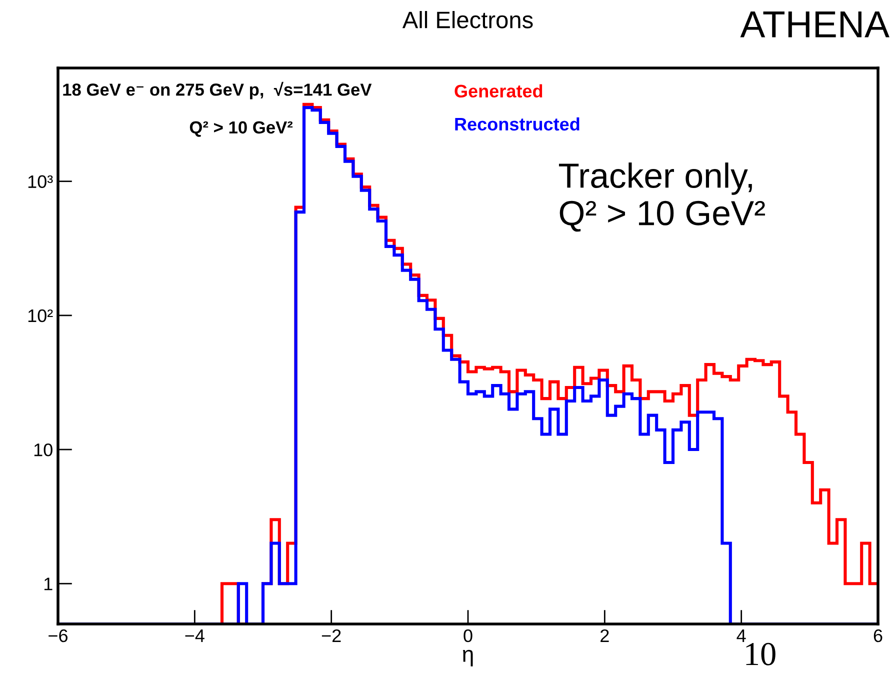  I want to click on annotation: Tracker only, Q² > 10 GeV², so click(661, 197).